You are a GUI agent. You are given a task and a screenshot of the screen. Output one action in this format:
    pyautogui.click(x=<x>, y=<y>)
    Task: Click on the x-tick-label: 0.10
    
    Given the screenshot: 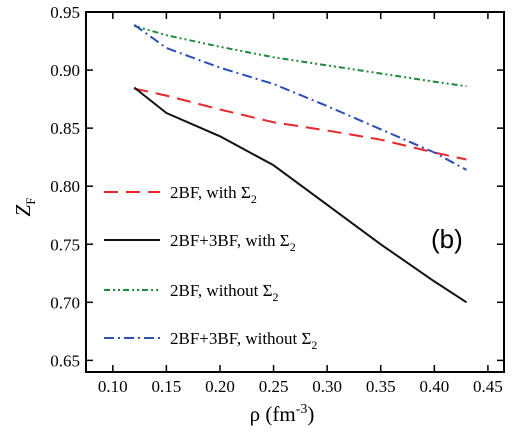 What is the action you would take?
    pyautogui.click(x=113, y=386)
    